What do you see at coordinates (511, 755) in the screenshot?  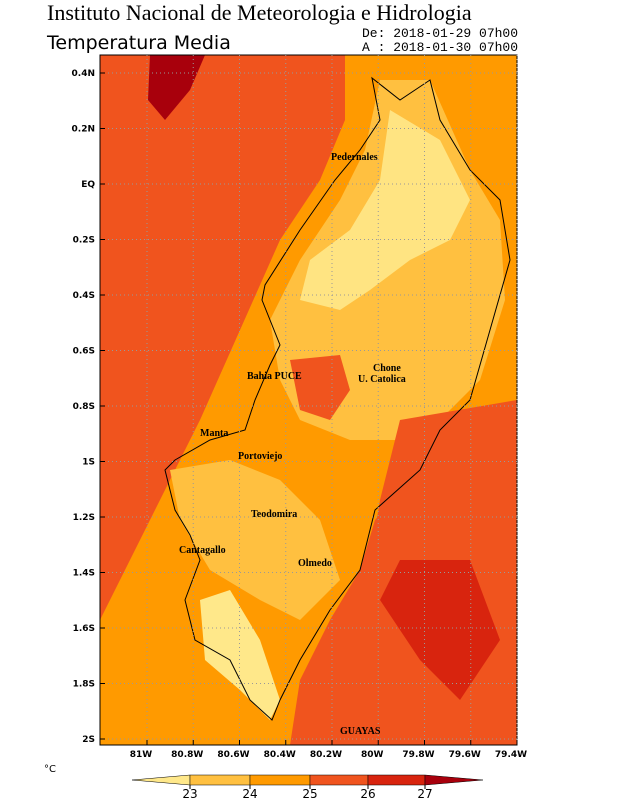 I see `lon-tick-label: 79.4W` at bounding box center [511, 755].